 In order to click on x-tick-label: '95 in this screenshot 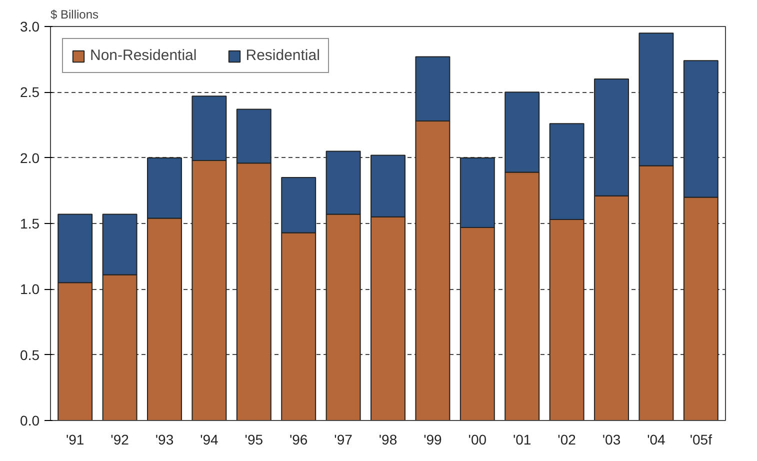, I will do `click(254, 440)`.